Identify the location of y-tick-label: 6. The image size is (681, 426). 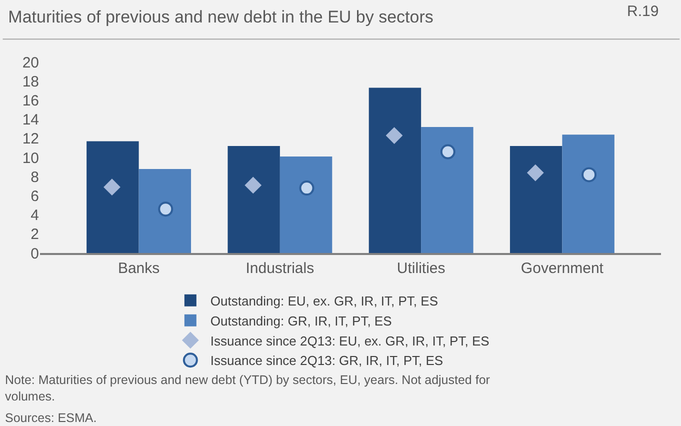
(34, 196).